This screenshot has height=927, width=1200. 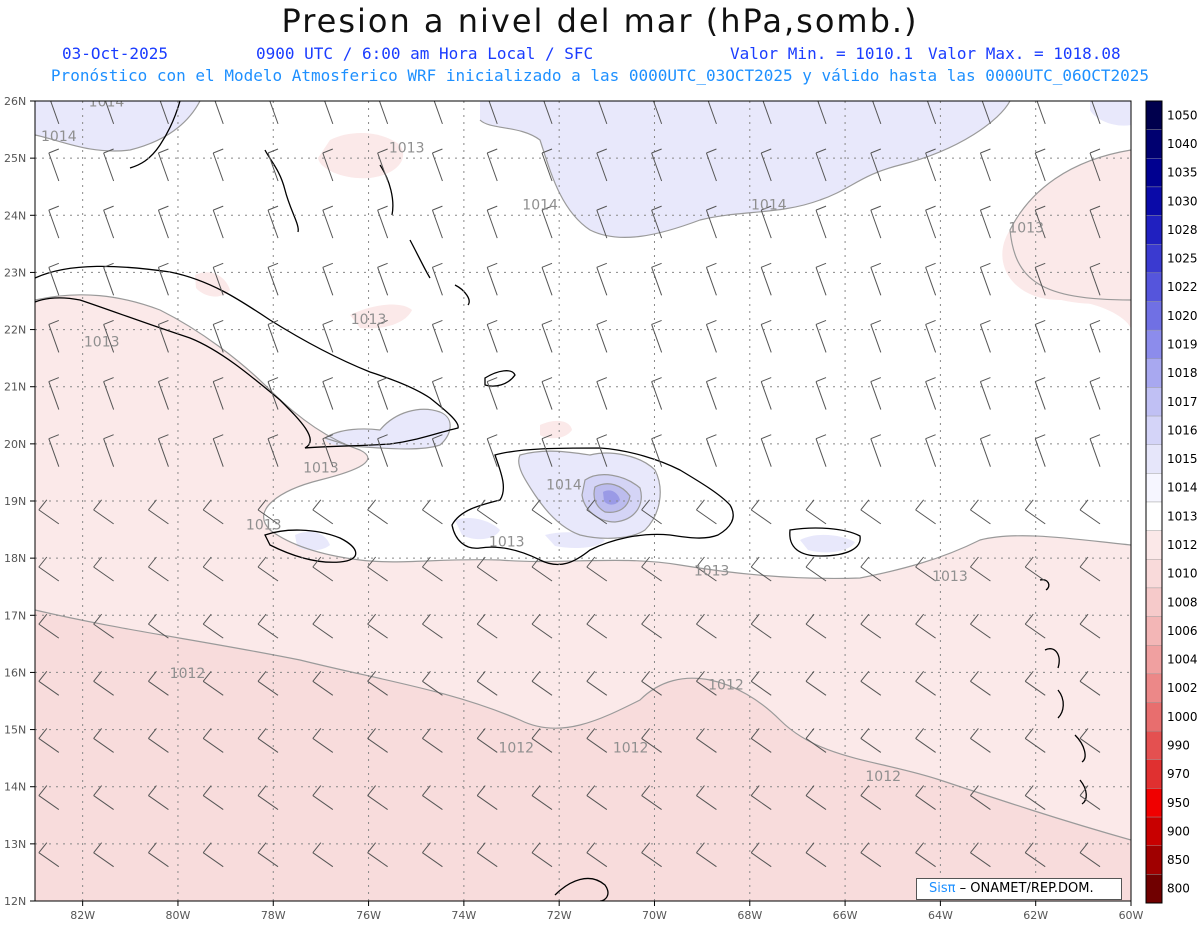 I want to click on latitude-label: 19N, so click(x=15, y=501).